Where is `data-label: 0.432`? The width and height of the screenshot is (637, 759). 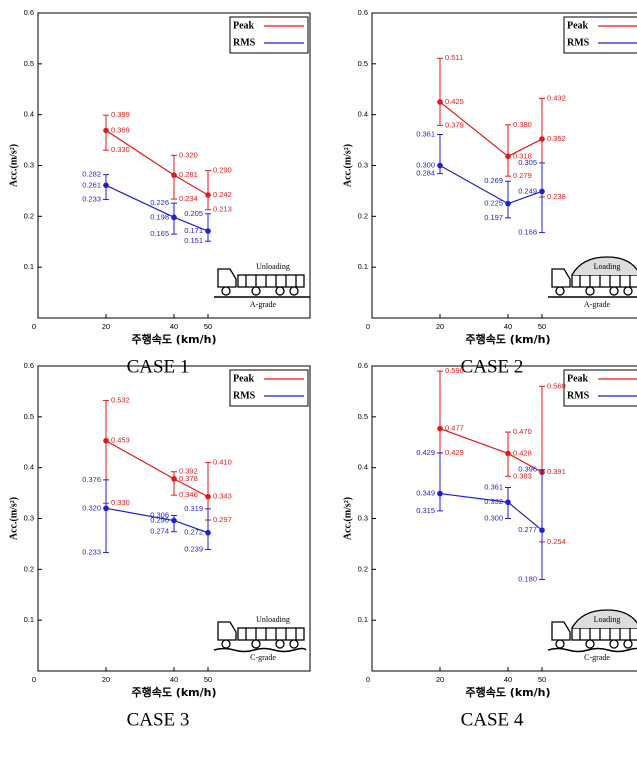
data-label: 0.432 is located at coordinates (556, 97).